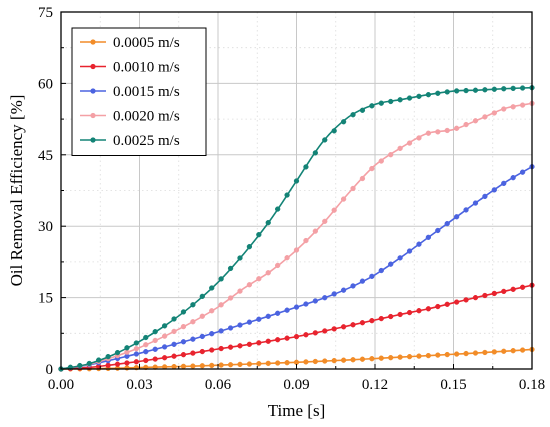  What do you see at coordinates (146, 141) in the screenshot?
I see `legend-label: 0.0025 m/s` at bounding box center [146, 141].